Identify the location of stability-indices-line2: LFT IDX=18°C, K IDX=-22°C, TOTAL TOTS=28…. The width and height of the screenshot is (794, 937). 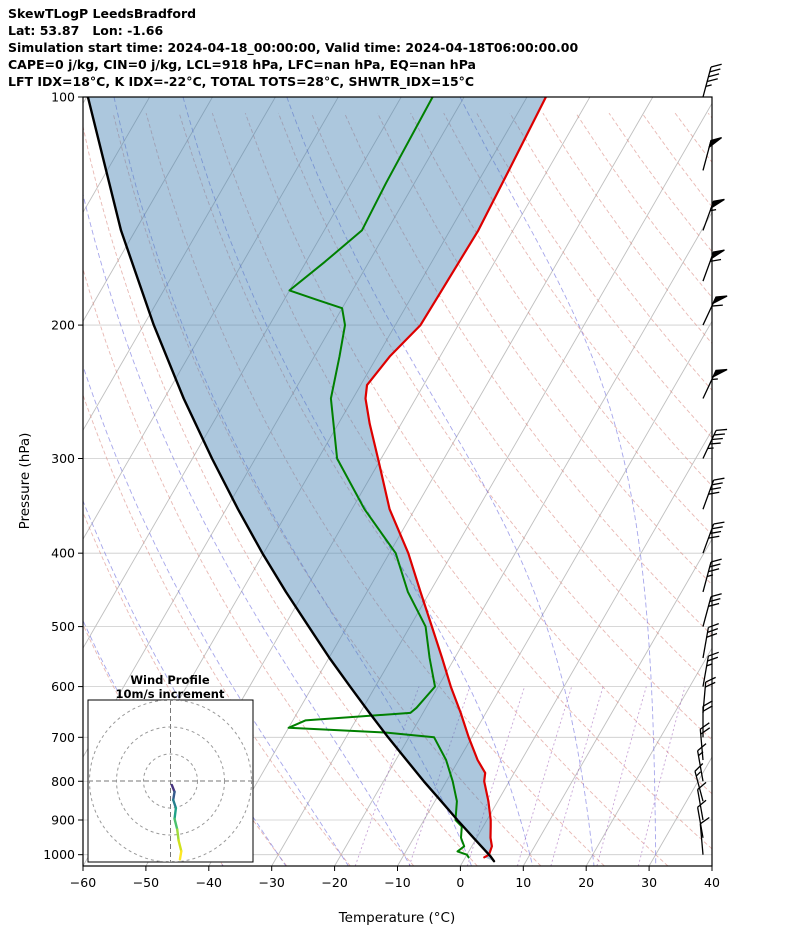
(241, 81).